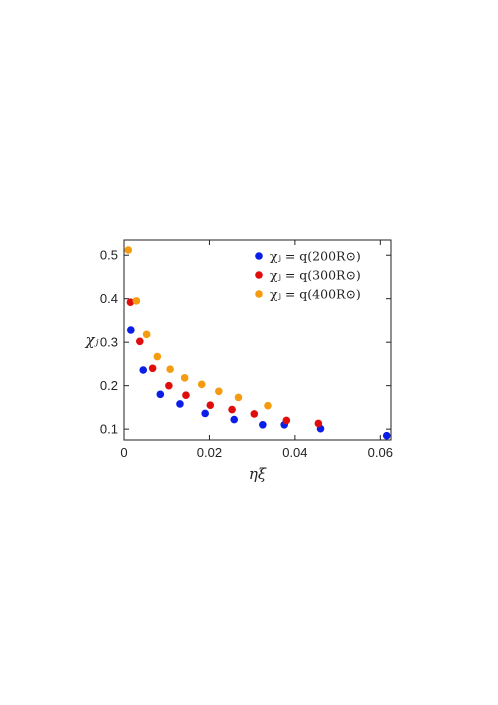 Image resolution: width=498 pixels, height=705 pixels. What do you see at coordinates (123, 452) in the screenshot?
I see `x-tick-label: 0` at bounding box center [123, 452].